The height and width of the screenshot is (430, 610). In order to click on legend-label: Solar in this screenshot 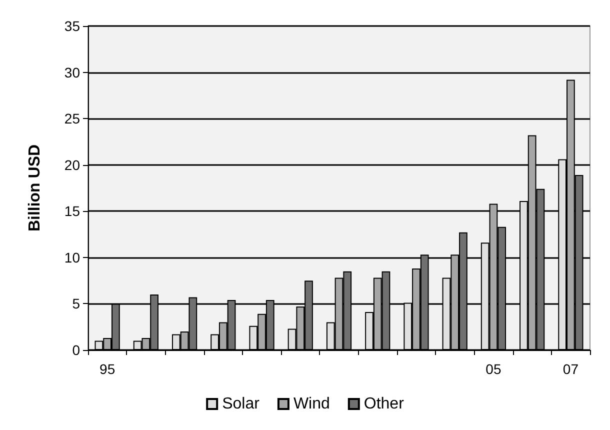, I will do `click(241, 404)`.